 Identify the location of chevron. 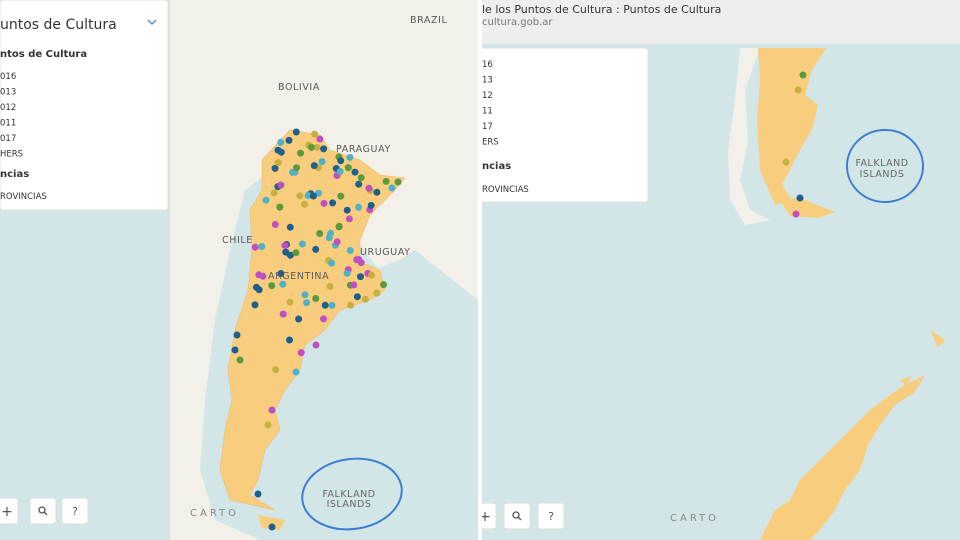
(152, 22).